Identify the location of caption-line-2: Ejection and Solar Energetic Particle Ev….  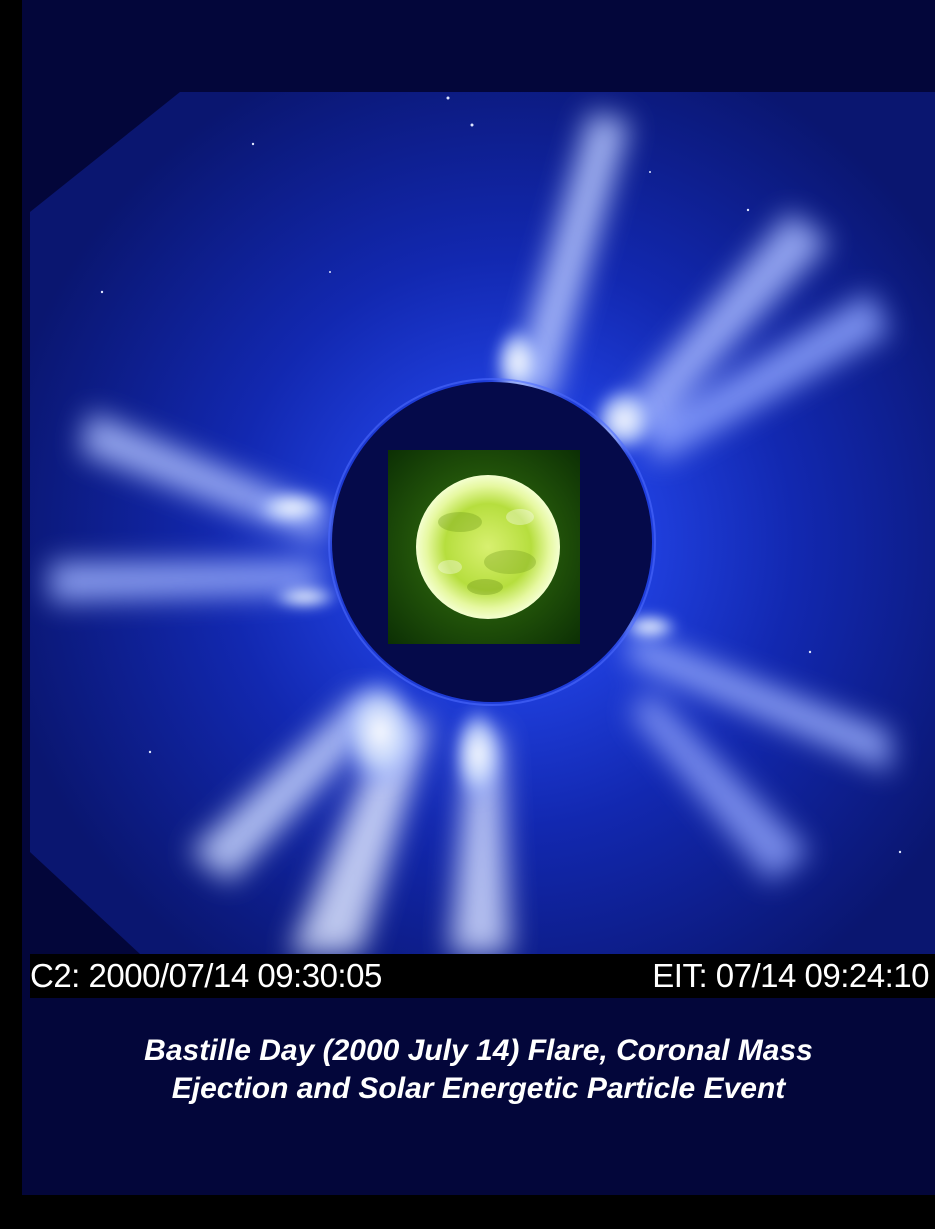
(478, 1089).